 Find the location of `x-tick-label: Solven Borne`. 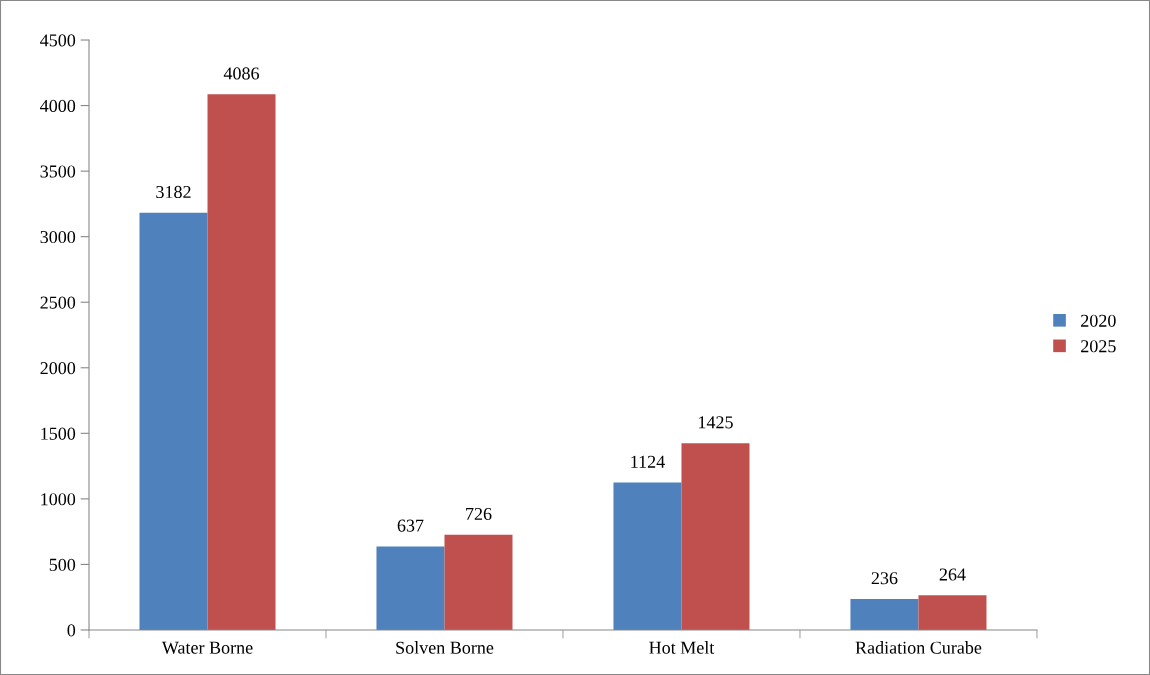

x-tick-label: Solven Borne is located at coordinates (445, 647).